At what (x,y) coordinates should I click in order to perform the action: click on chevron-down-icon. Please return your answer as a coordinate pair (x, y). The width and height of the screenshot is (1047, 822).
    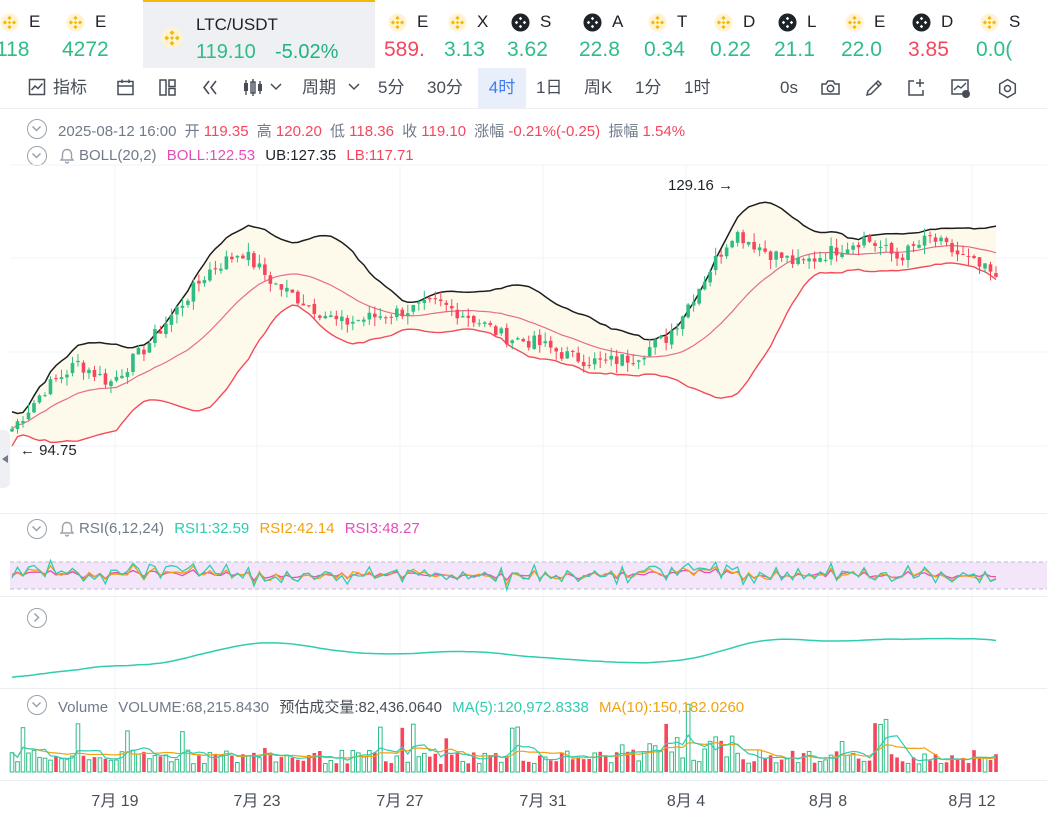
    Looking at the image, I should click on (36, 155).